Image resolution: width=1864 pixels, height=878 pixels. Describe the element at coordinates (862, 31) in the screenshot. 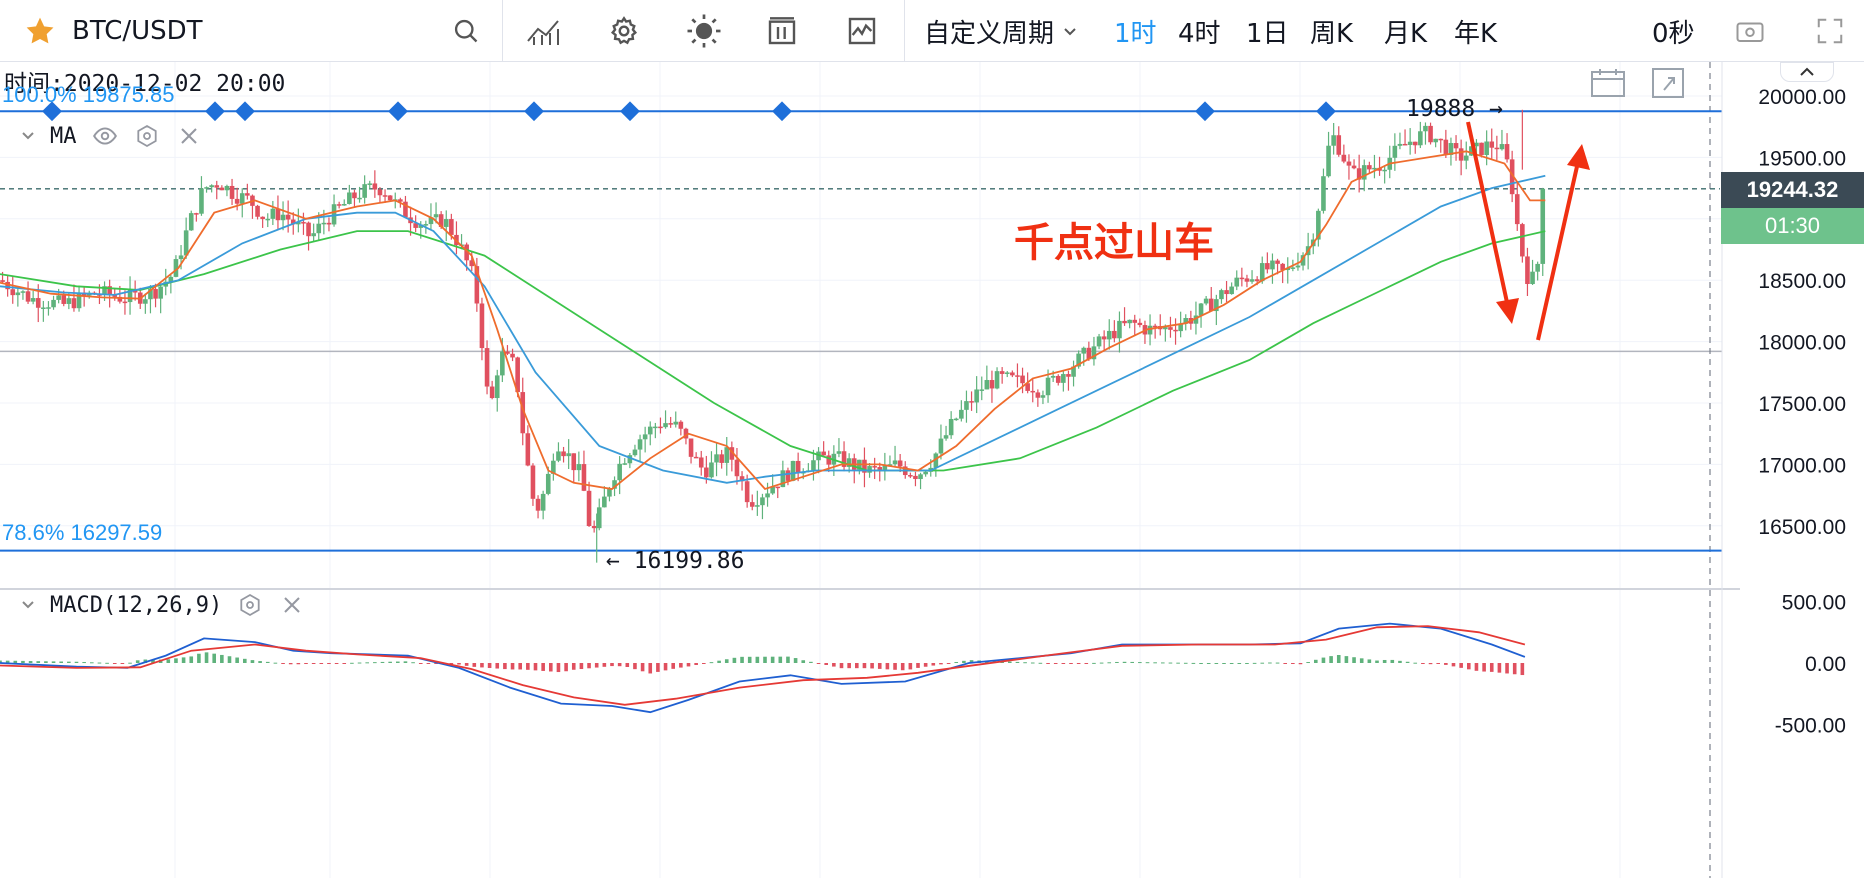

I see `chart-type-icon` at that location.